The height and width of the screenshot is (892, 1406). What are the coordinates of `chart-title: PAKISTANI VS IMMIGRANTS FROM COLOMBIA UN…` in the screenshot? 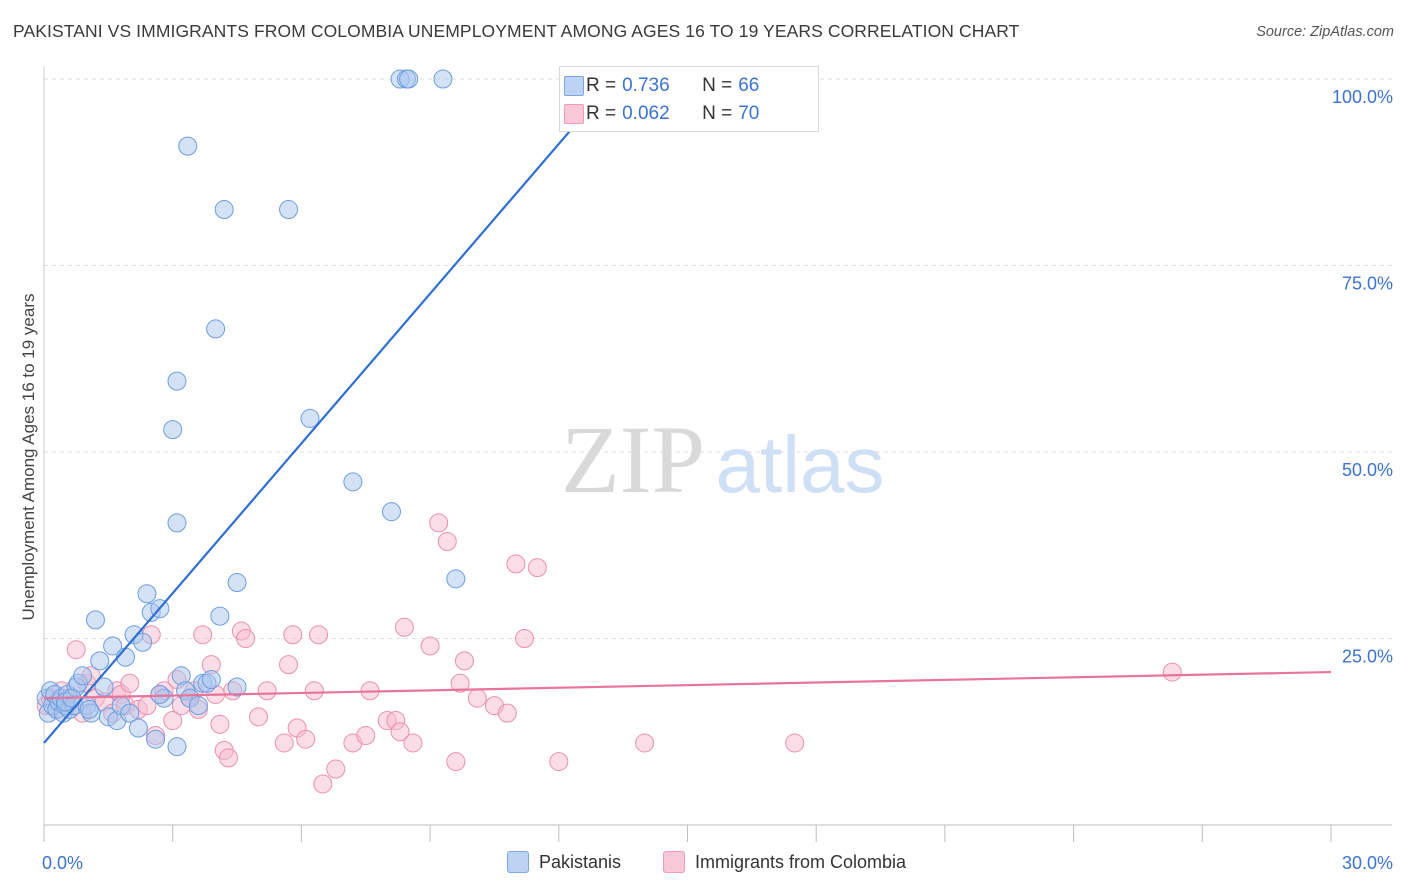 It's located at (516, 31).